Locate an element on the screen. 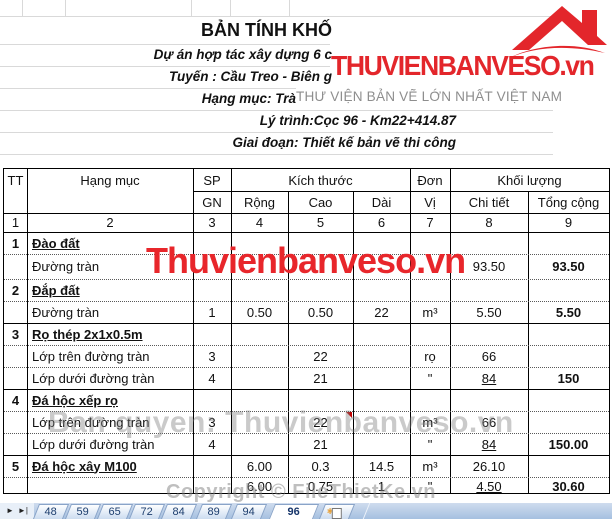  doc-stage-line: Giai đoạn: Thiết kế bản vẽ thi công is located at coordinates (344, 142).